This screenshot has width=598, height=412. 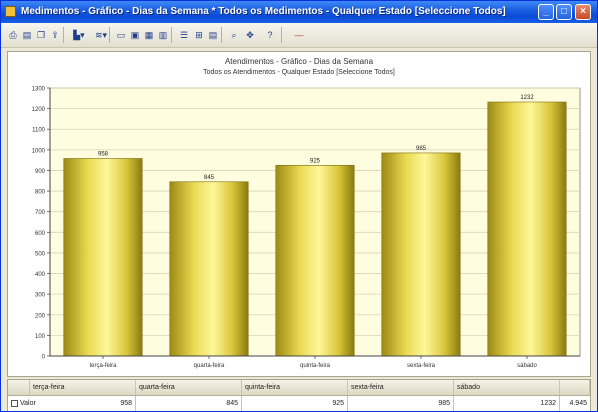 I want to click on grid-icon: ▦, so click(x=149, y=35).